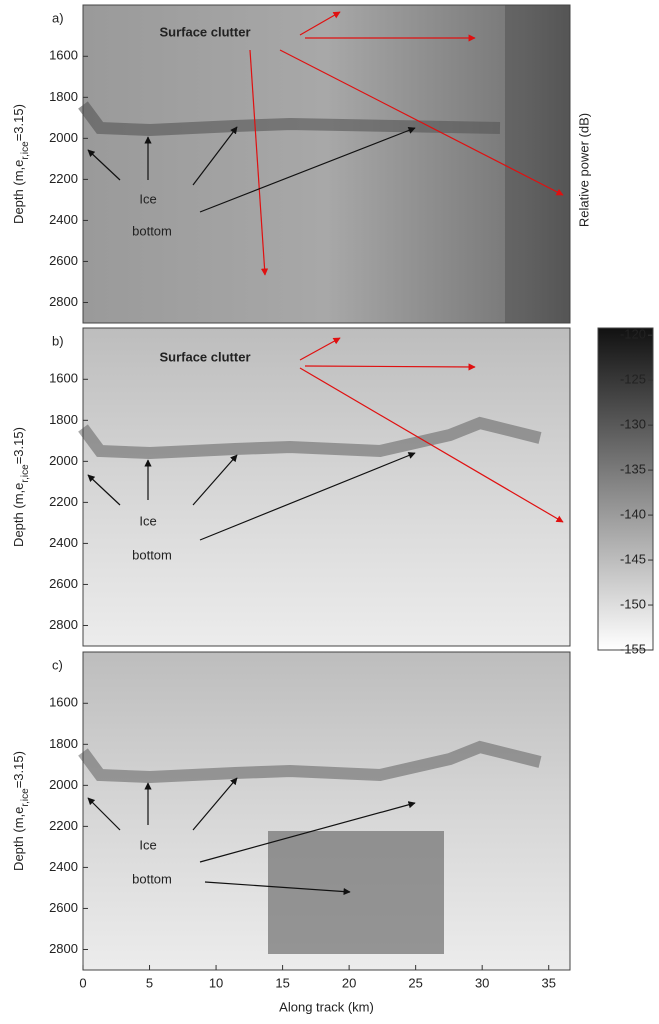  Describe the element at coordinates (537, 164) in the screenshot. I see `clutter-region` at that location.